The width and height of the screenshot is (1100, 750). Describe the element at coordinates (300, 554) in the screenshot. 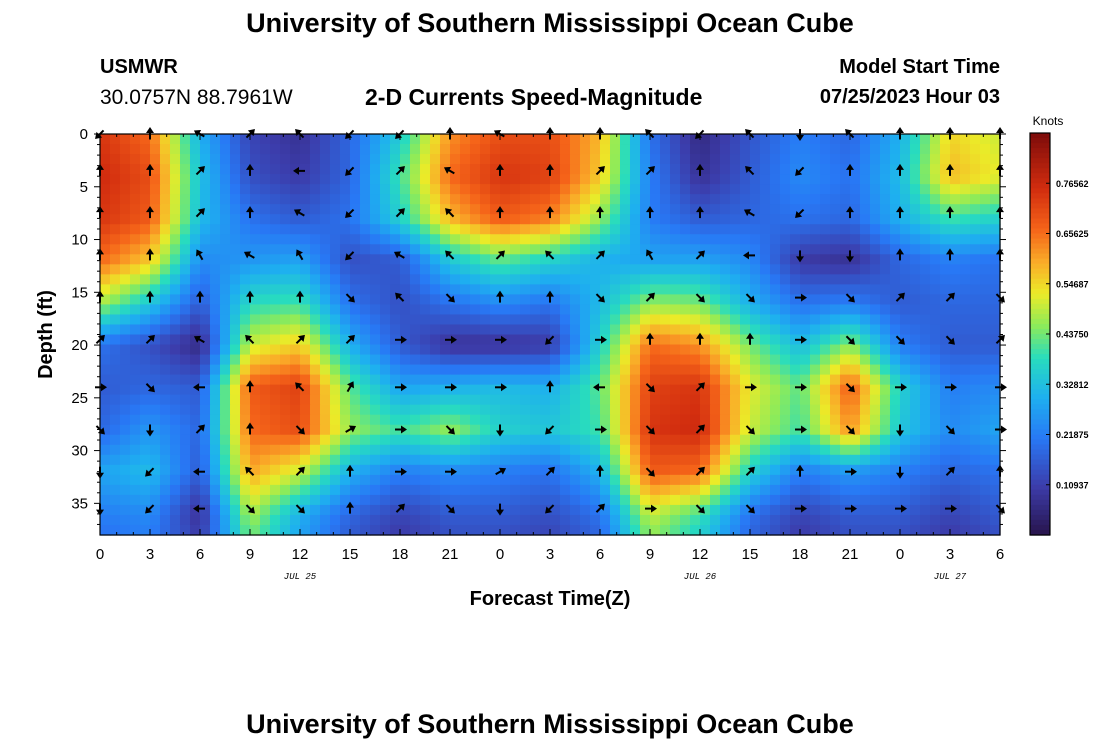

I see `x-tick-label: 12` at that location.